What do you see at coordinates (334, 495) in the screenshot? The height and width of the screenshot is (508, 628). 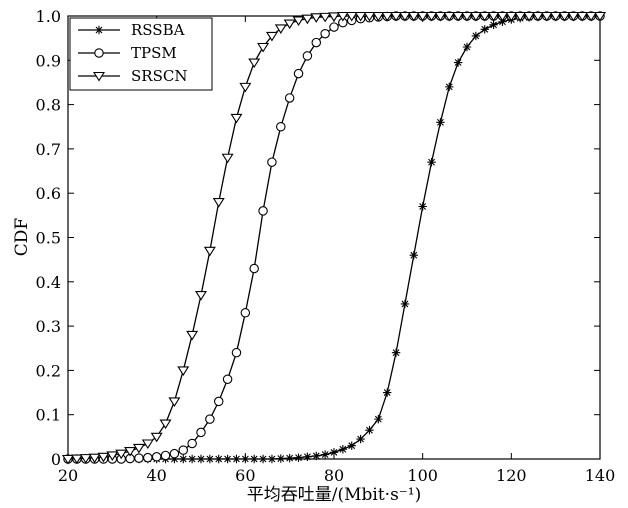 I see `x-axis-label: 平均吞吐量/(Mbit·s⁻¹)` at bounding box center [334, 495].